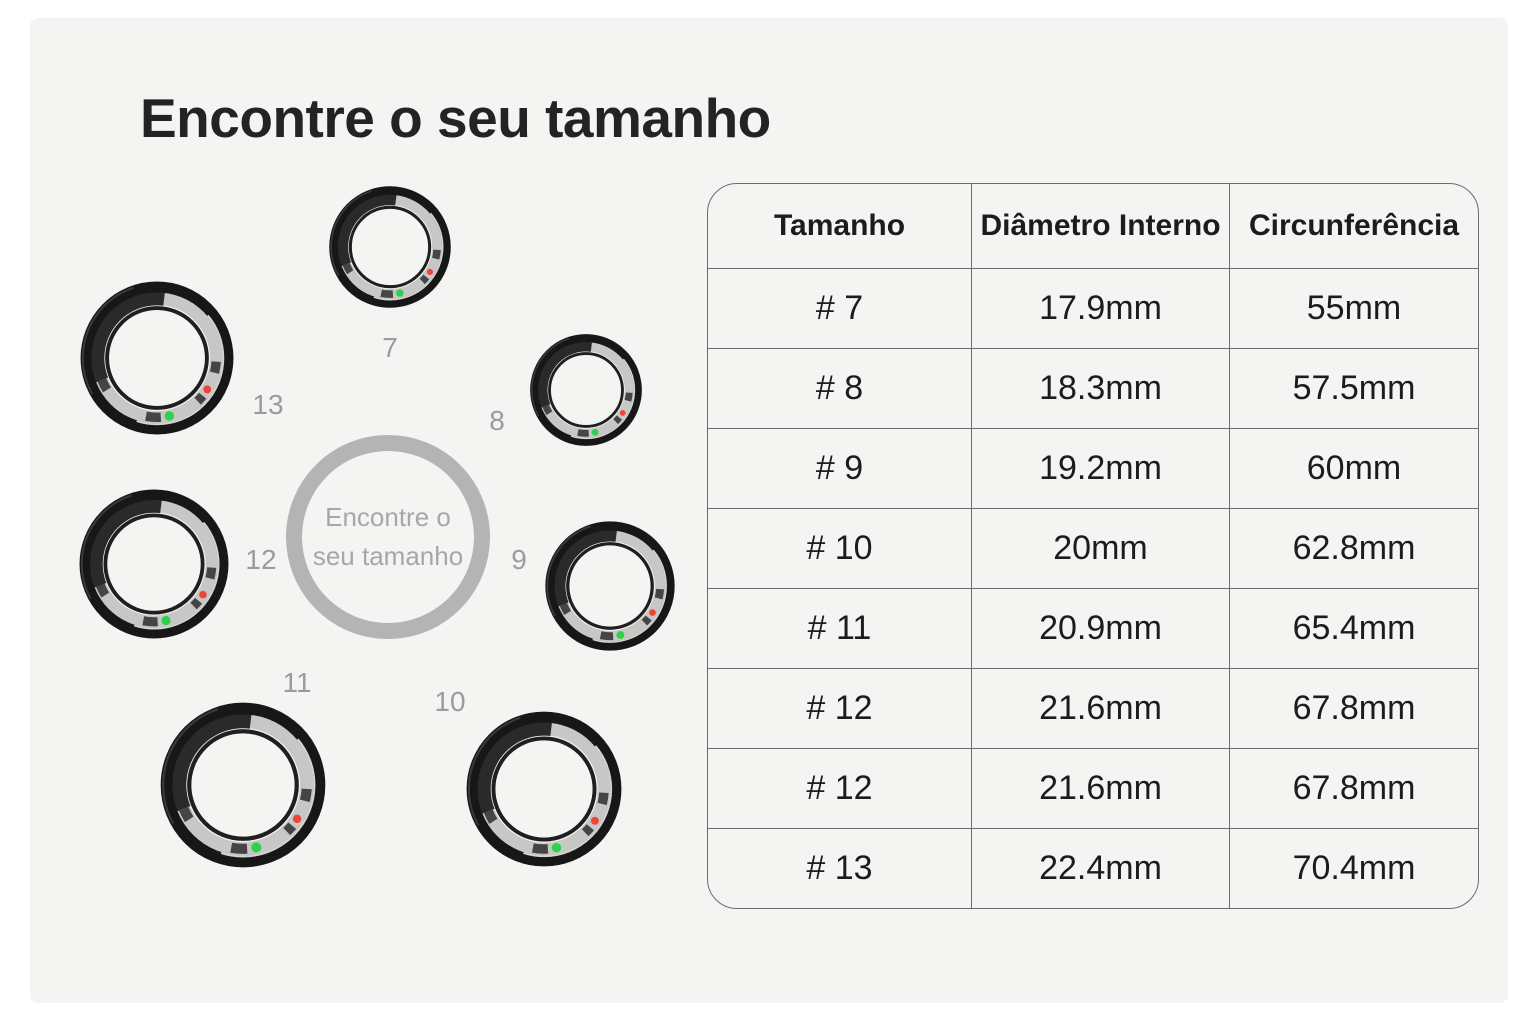 The height and width of the screenshot is (1024, 1536). Describe the element at coordinates (297, 682) in the screenshot. I see `ring-size-label: 11` at that location.